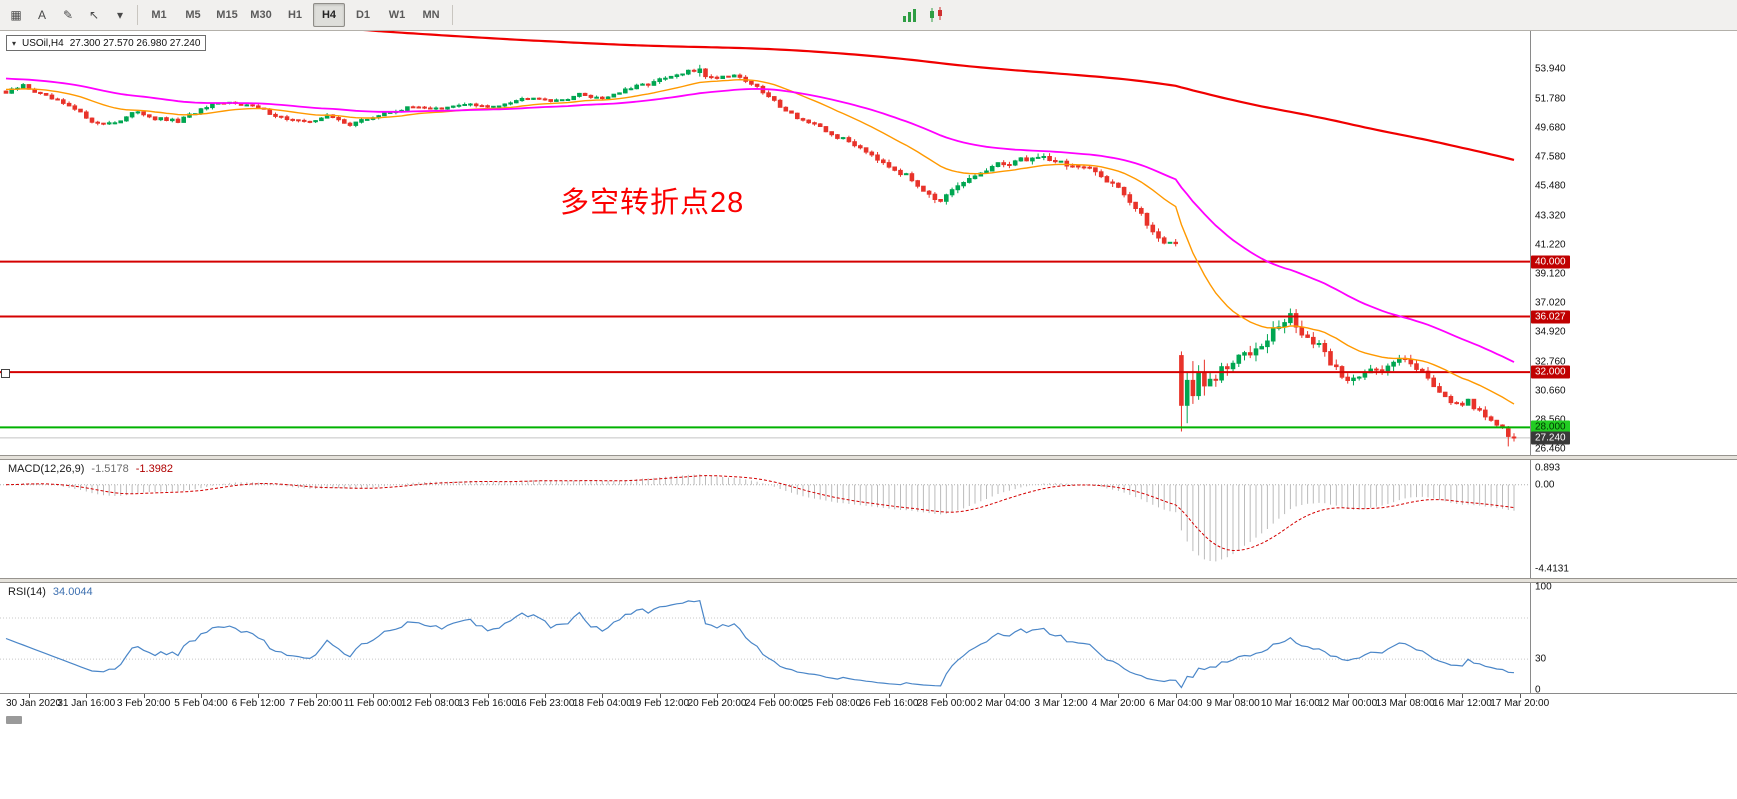 The height and width of the screenshot is (799, 1737). I want to click on time-axis-label: 16 Feb 23:00, so click(545, 703).